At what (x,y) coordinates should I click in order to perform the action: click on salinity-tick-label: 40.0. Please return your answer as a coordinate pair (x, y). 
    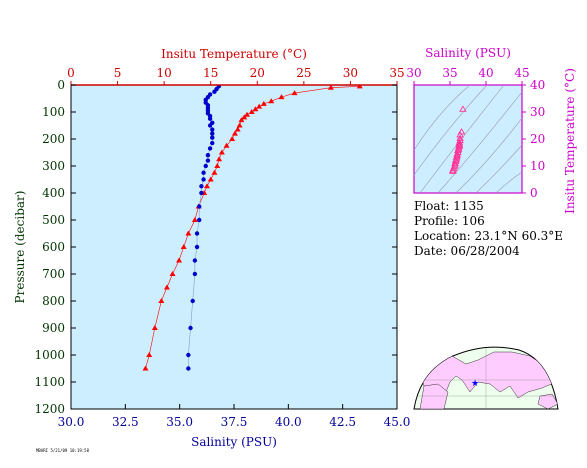
    Looking at the image, I should click on (288, 422).